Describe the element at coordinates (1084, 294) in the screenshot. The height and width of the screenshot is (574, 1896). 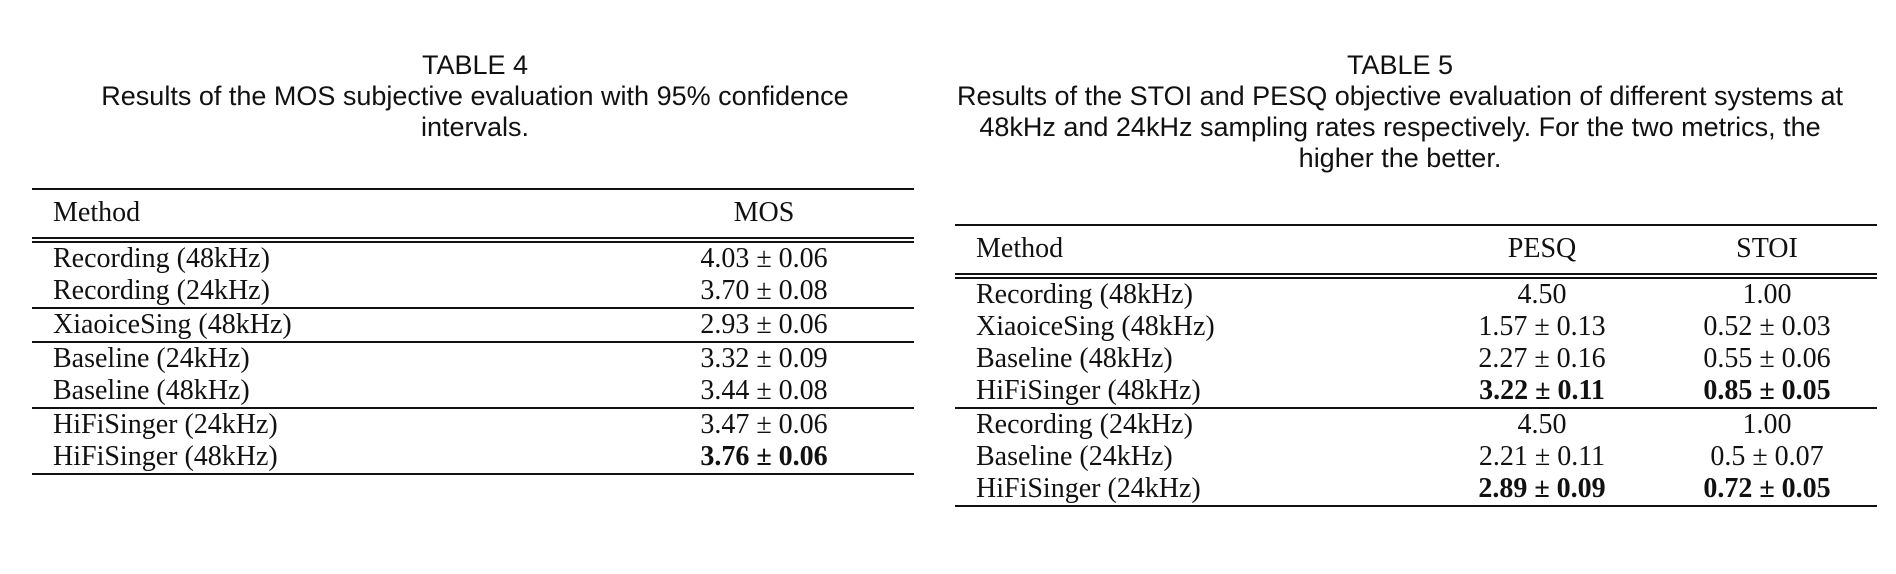
I see `table-5-method-cell: Recording (48kHz)` at that location.